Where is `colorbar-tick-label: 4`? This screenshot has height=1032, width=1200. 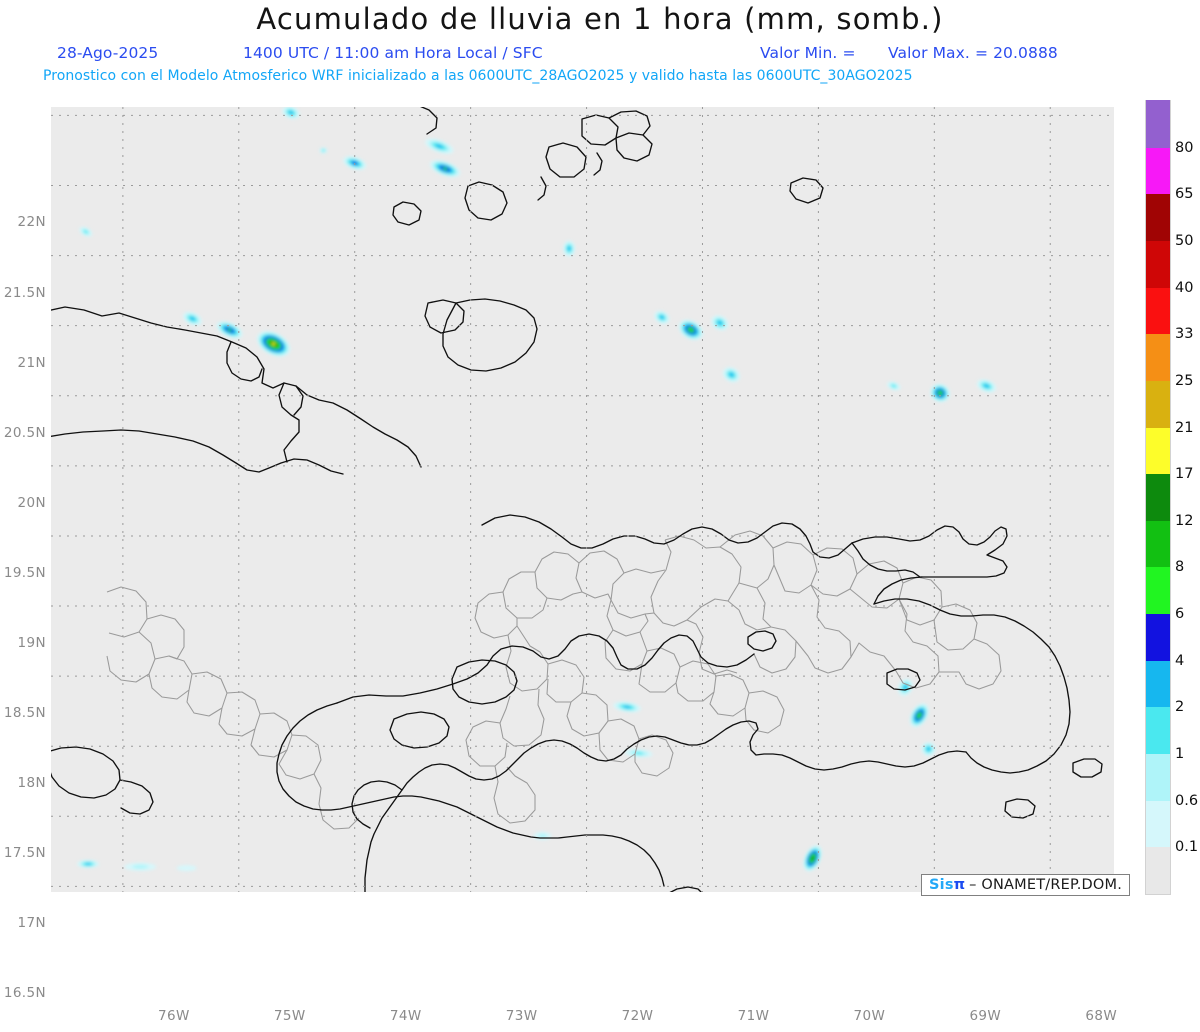 colorbar-tick-label: 4 is located at coordinates (1180, 660).